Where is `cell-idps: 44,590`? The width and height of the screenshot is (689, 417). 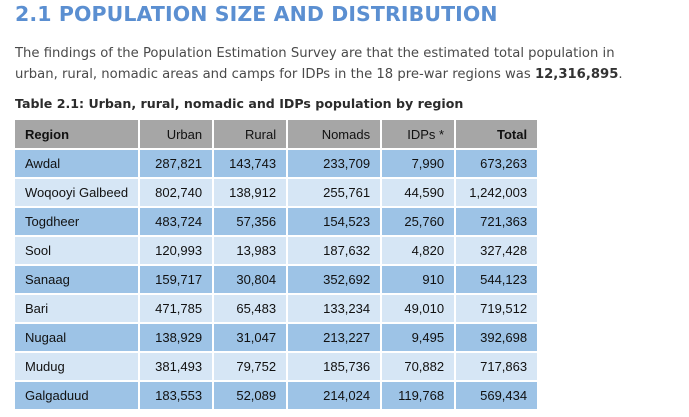
cell-idps: 44,590 is located at coordinates (419, 193).